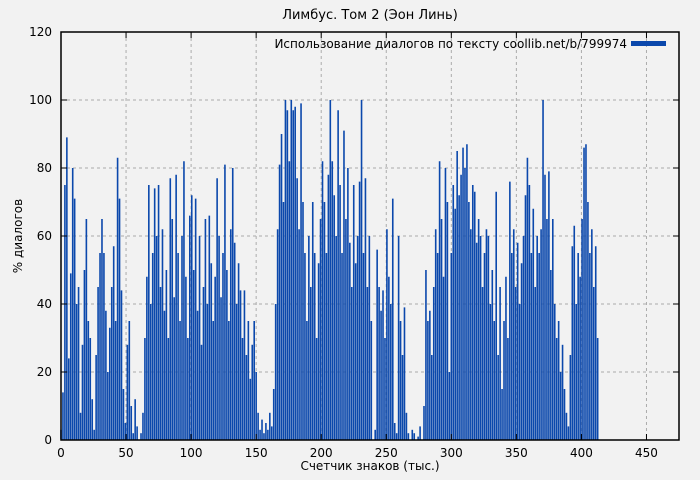 The width and height of the screenshot is (700, 480). Describe the element at coordinates (44, 236) in the screenshot. I see `y-tick-label: 60` at that location.